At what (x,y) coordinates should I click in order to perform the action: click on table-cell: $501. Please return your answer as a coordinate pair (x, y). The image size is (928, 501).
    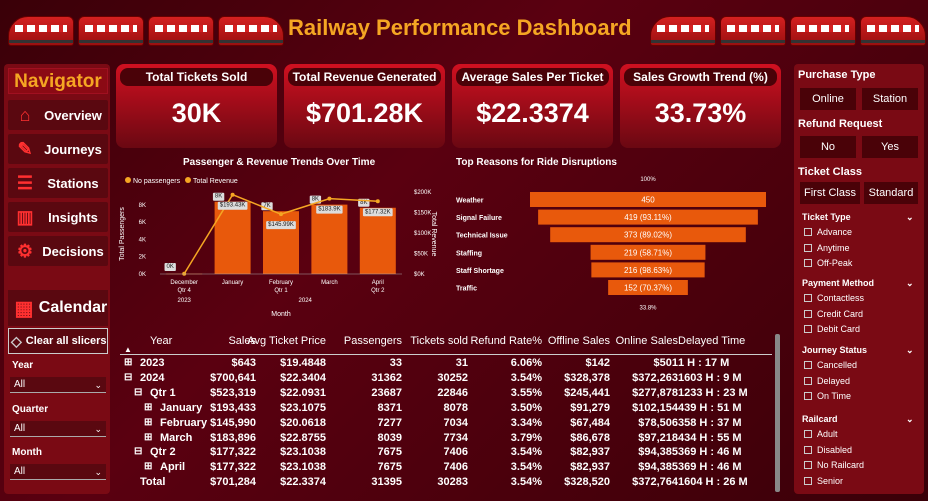
    Looking at the image, I should click on (665, 363).